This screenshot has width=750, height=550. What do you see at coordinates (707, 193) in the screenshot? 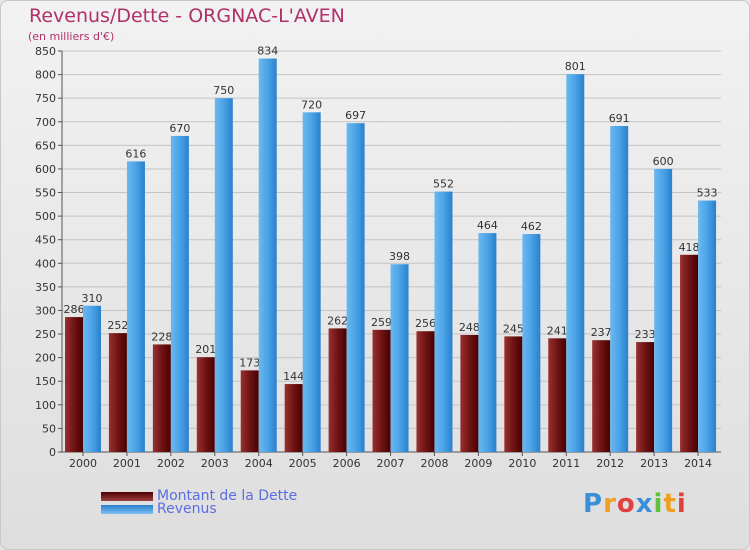
I see `data-label-revenus: 533` at bounding box center [707, 193].